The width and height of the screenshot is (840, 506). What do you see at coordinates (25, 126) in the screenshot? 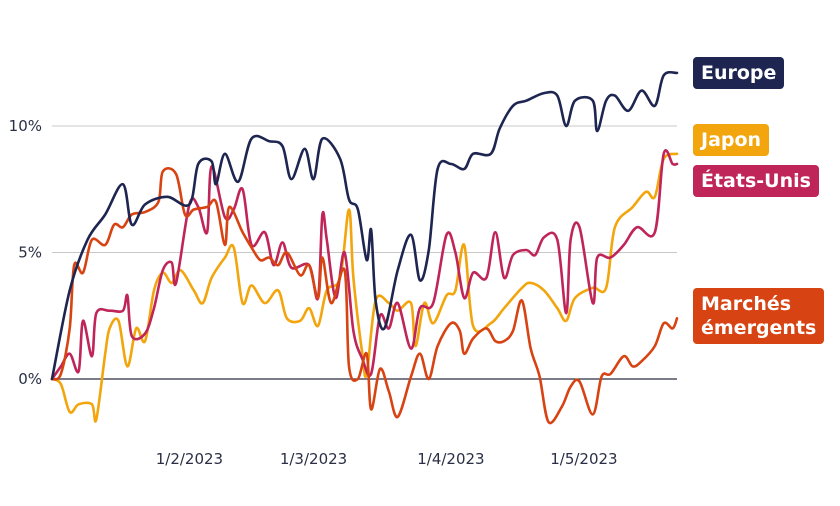
I see `y-tick-label: 10%` at bounding box center [25, 126].